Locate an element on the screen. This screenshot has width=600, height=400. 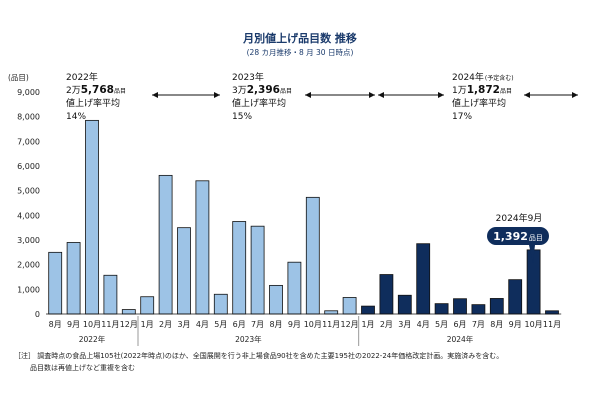
annotation-total: 1万1,872品目 is located at coordinates (482, 90).